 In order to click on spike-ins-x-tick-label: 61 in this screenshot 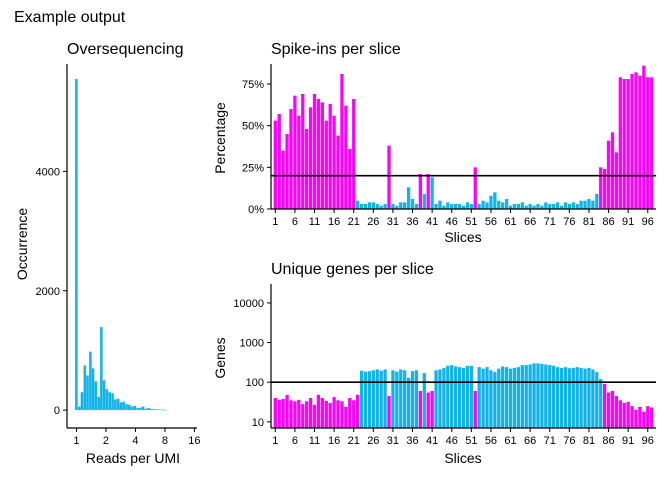, I will do `click(510, 222)`.